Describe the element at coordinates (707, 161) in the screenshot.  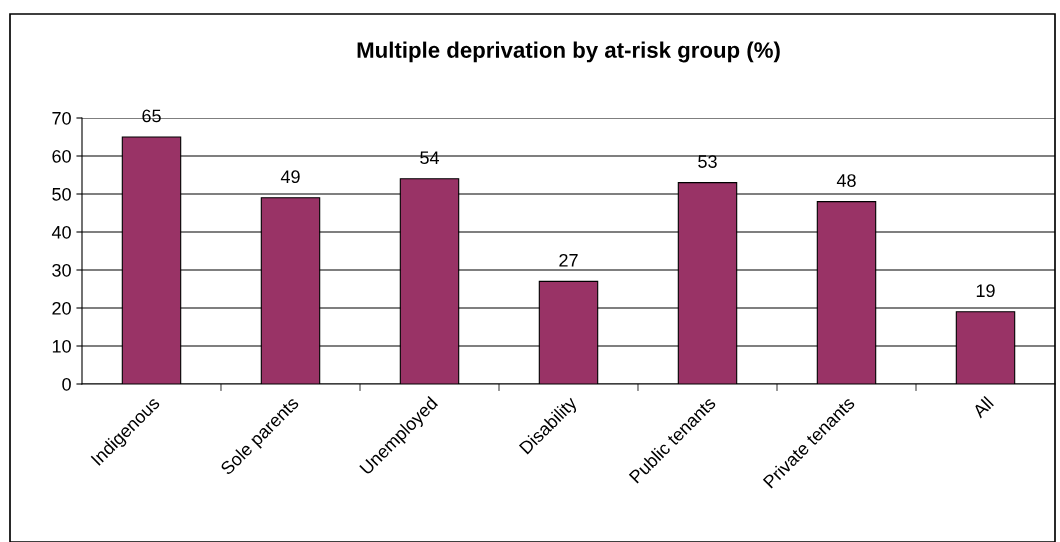
I see `data-label: 53` at that location.